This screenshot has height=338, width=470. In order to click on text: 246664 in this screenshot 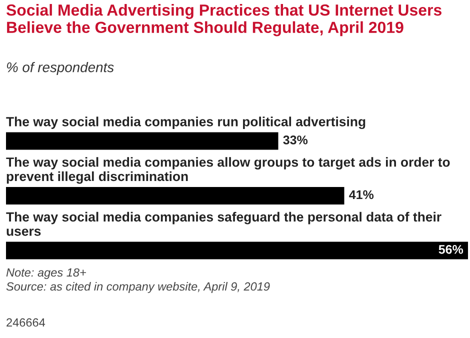, I will do `click(26, 322)`.